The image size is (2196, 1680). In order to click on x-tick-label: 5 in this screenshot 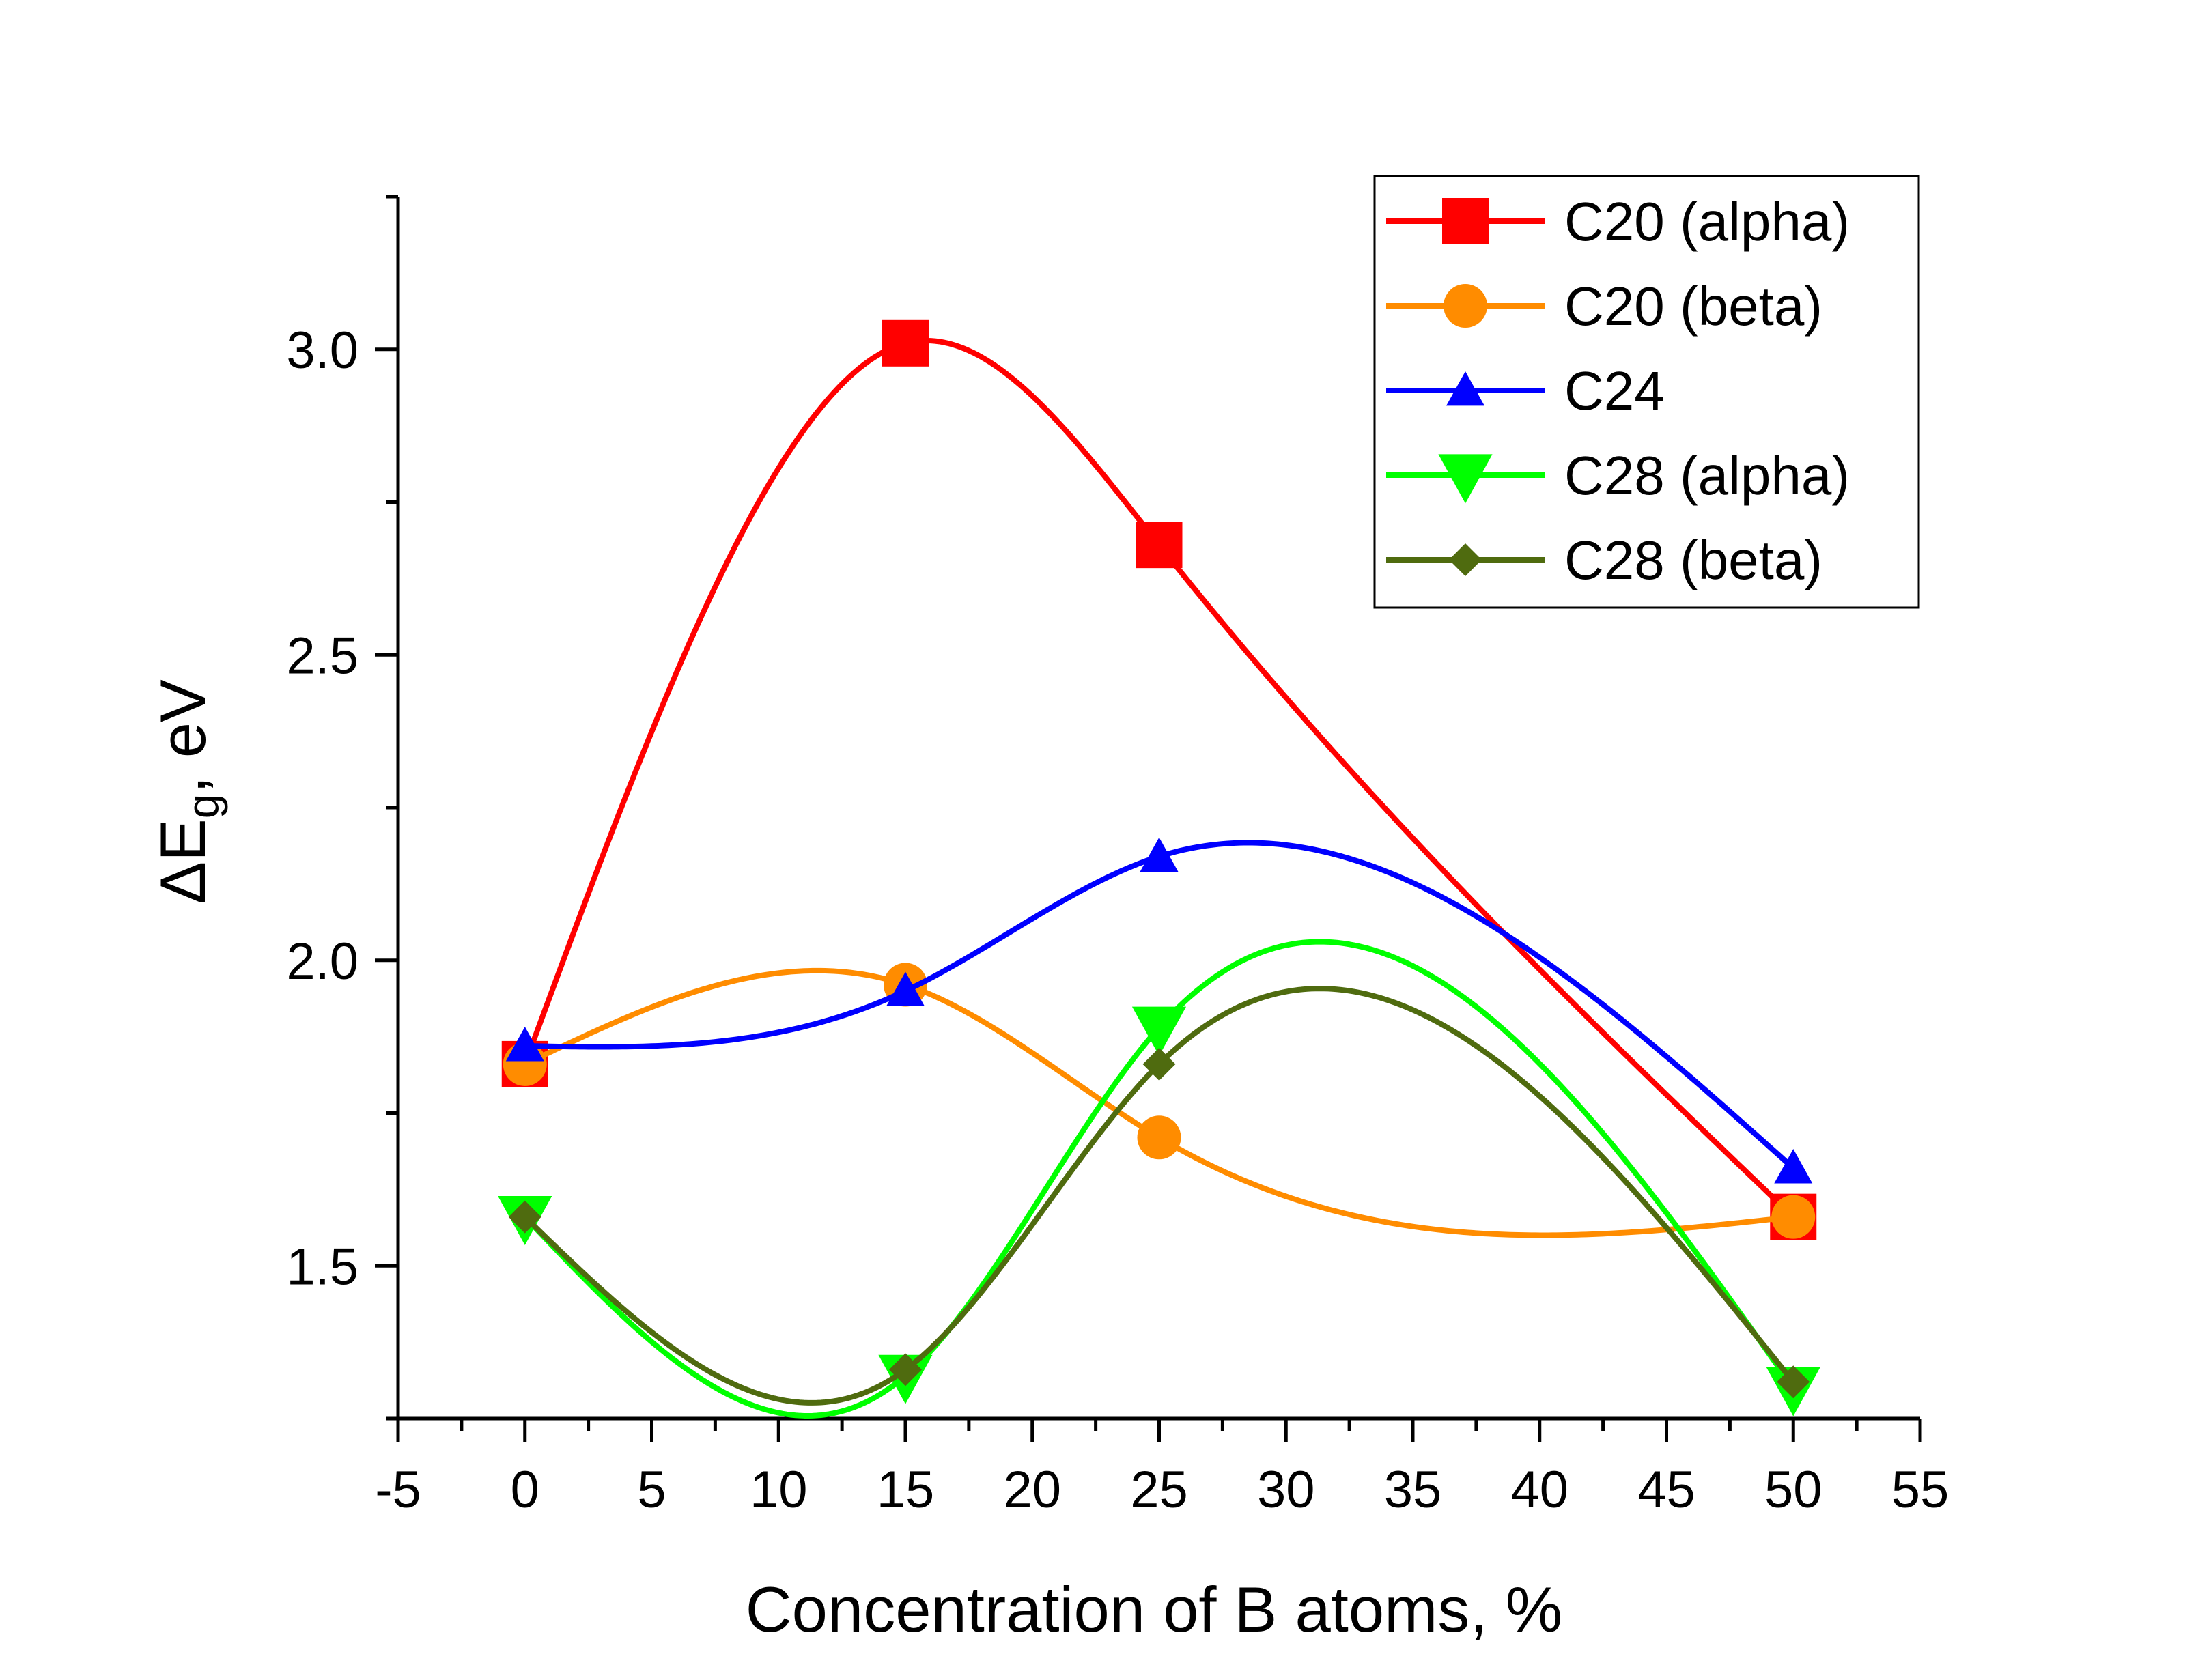, I will do `click(652, 1490)`.